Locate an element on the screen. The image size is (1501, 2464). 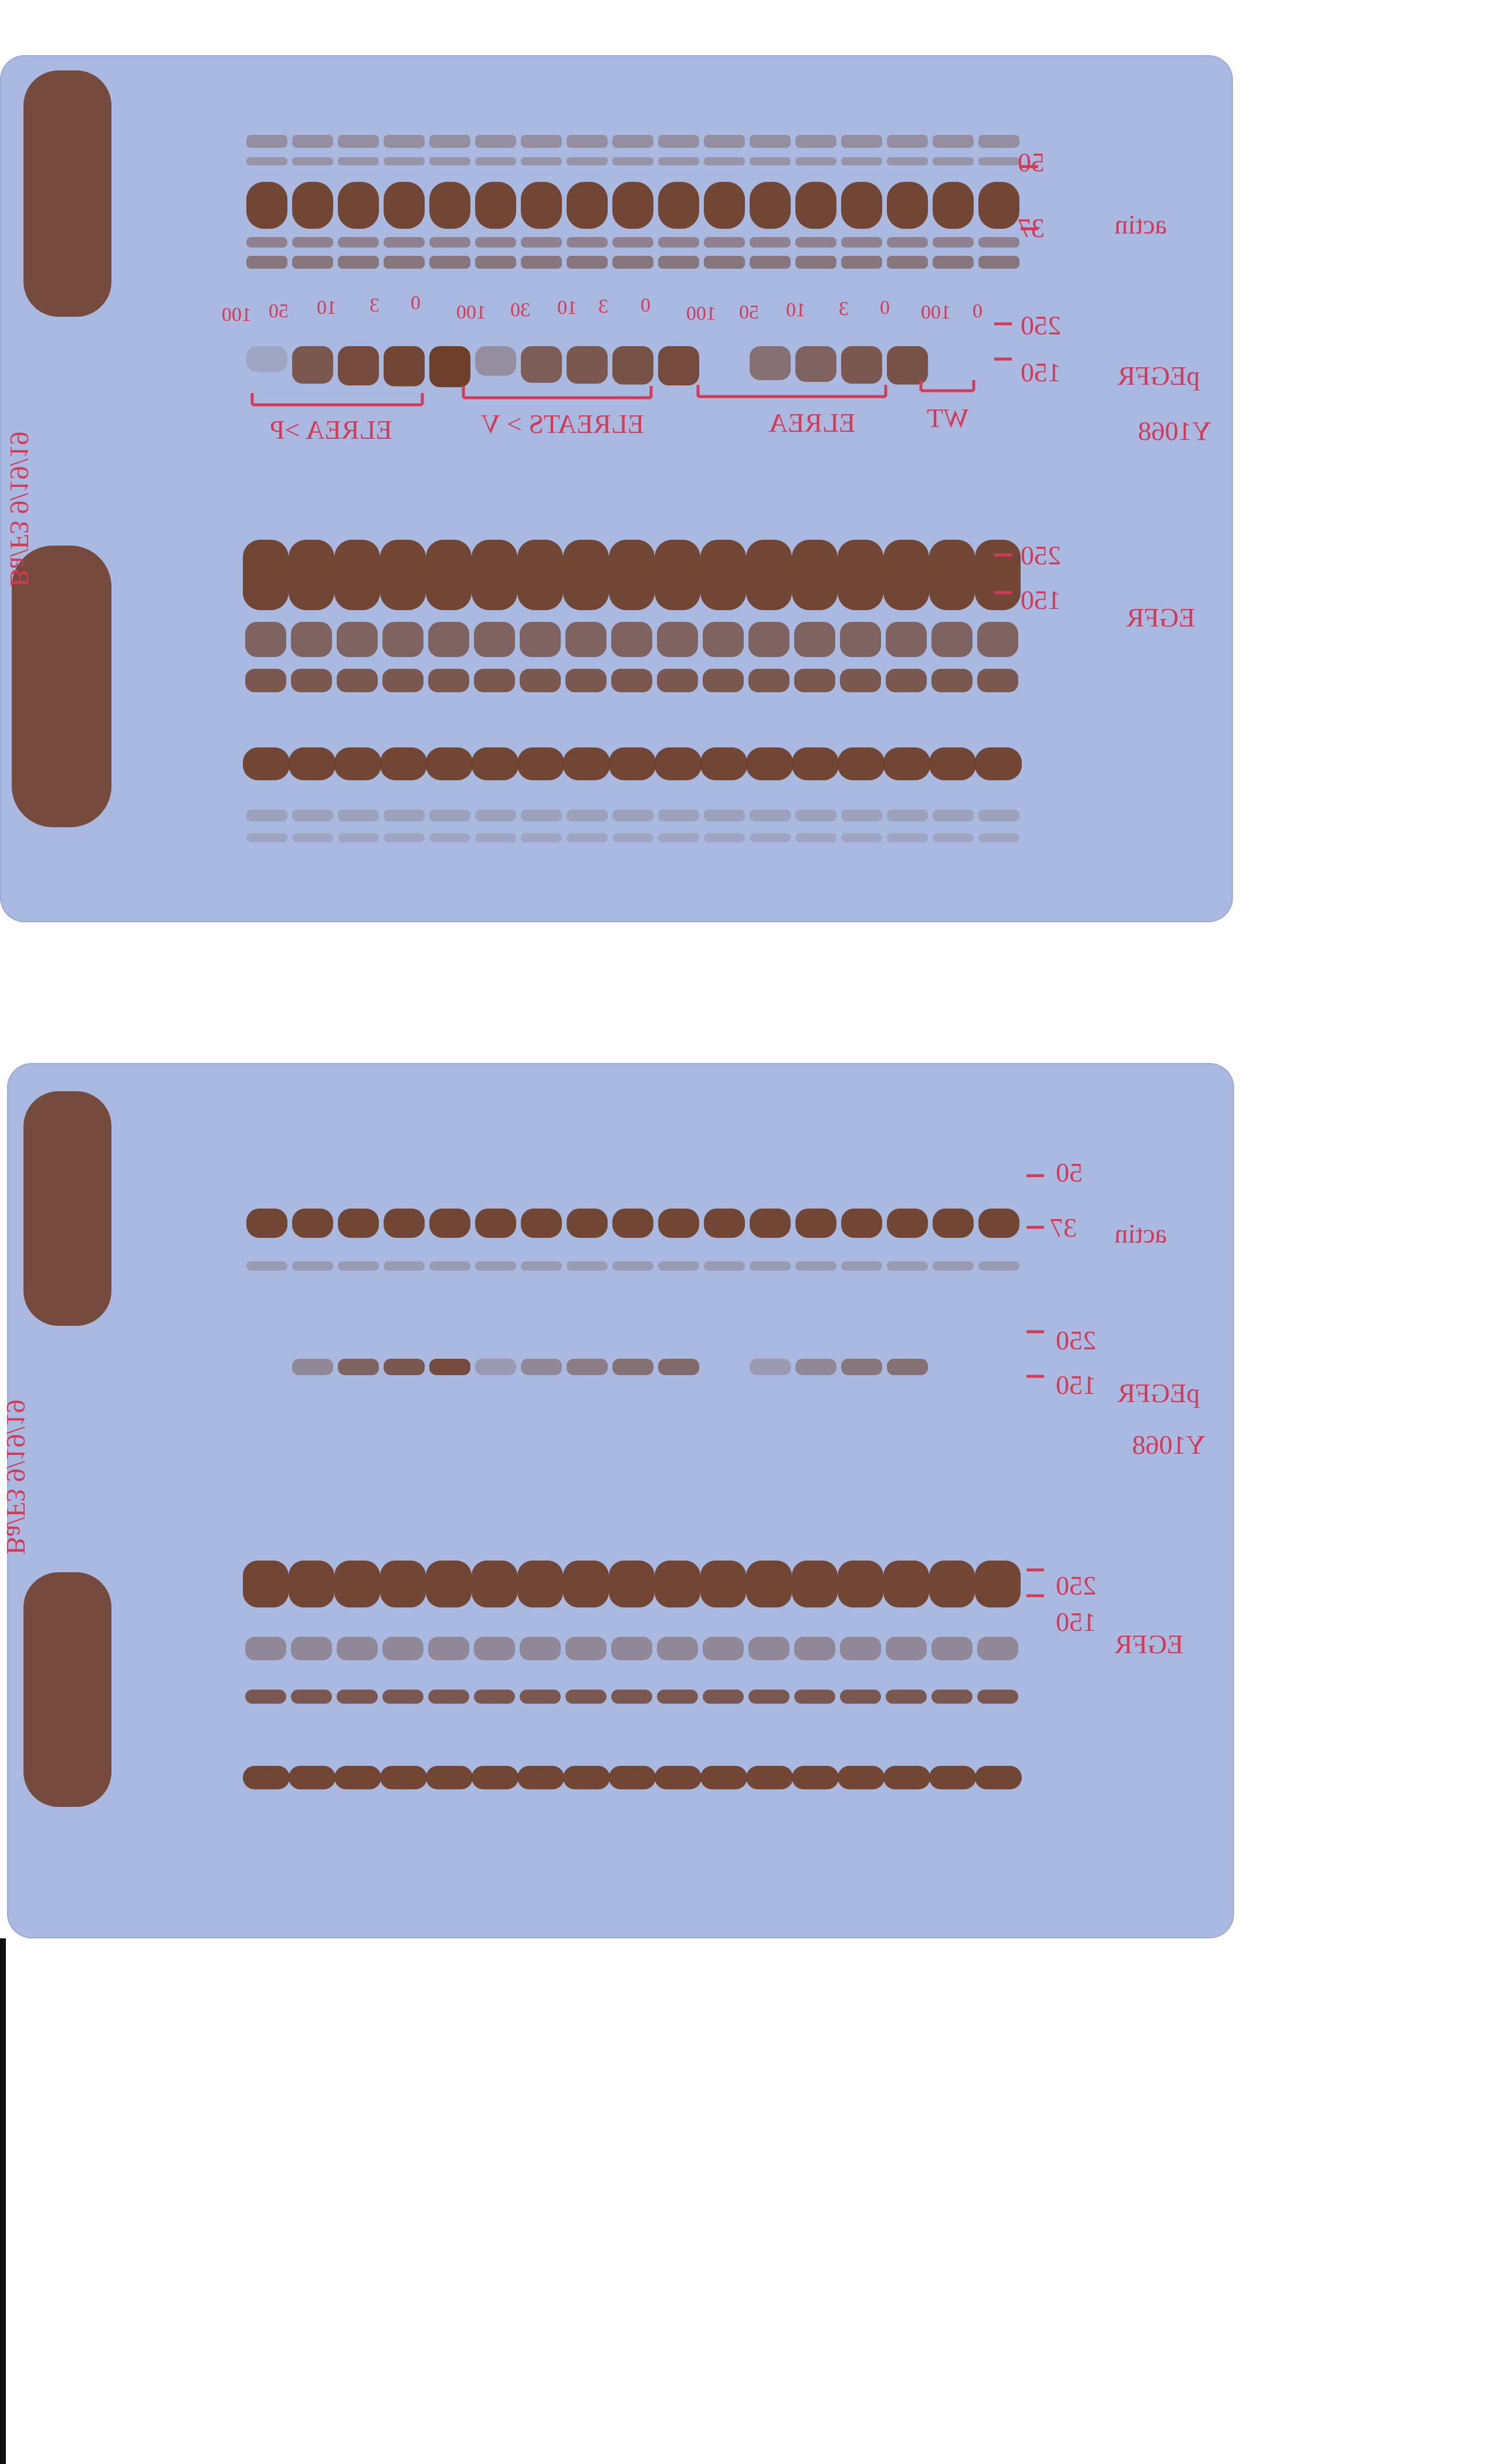
dose-label: 10 is located at coordinates (796, 310).